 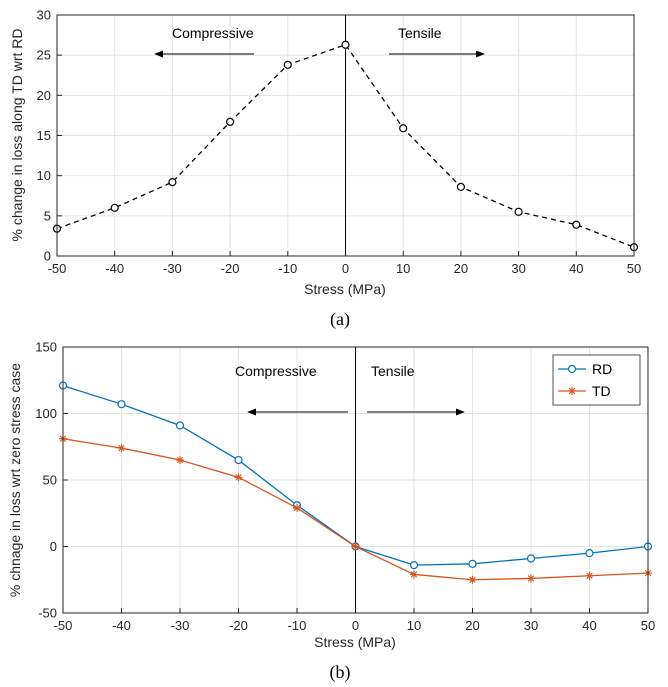 What do you see at coordinates (393, 371) in the screenshot?
I see `annotation-tensile-label-b: Tensile` at bounding box center [393, 371].